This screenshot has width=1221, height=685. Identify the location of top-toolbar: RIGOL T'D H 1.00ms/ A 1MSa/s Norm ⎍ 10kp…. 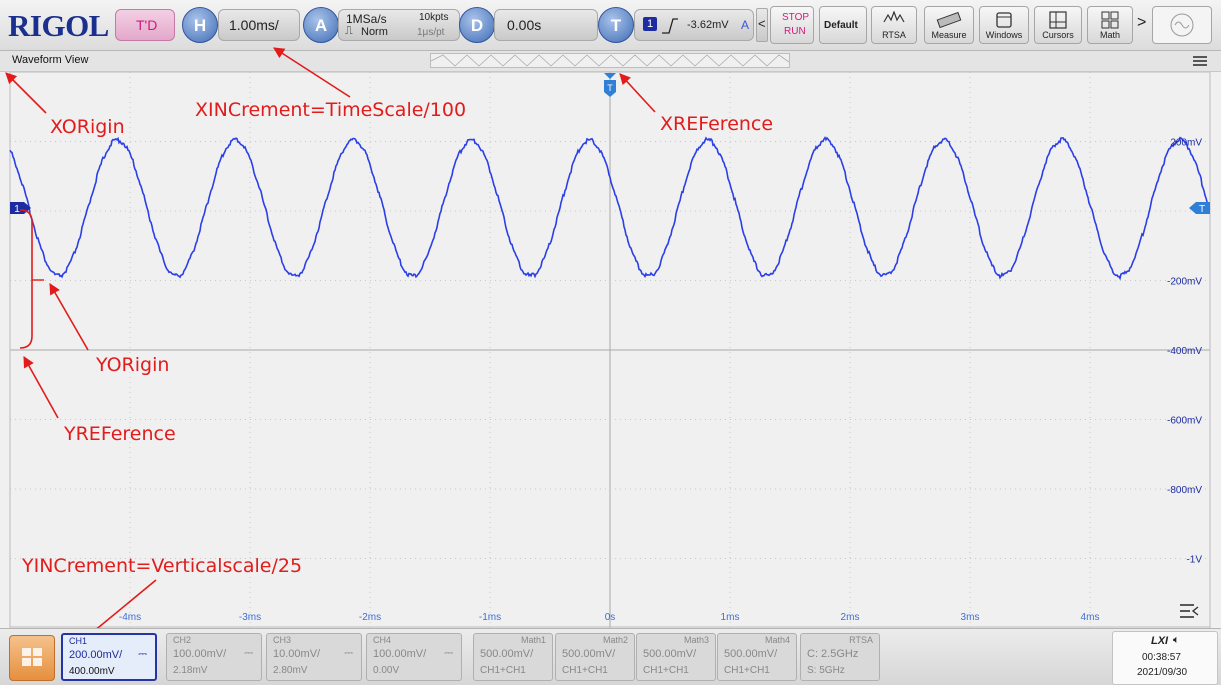
(610, 25).